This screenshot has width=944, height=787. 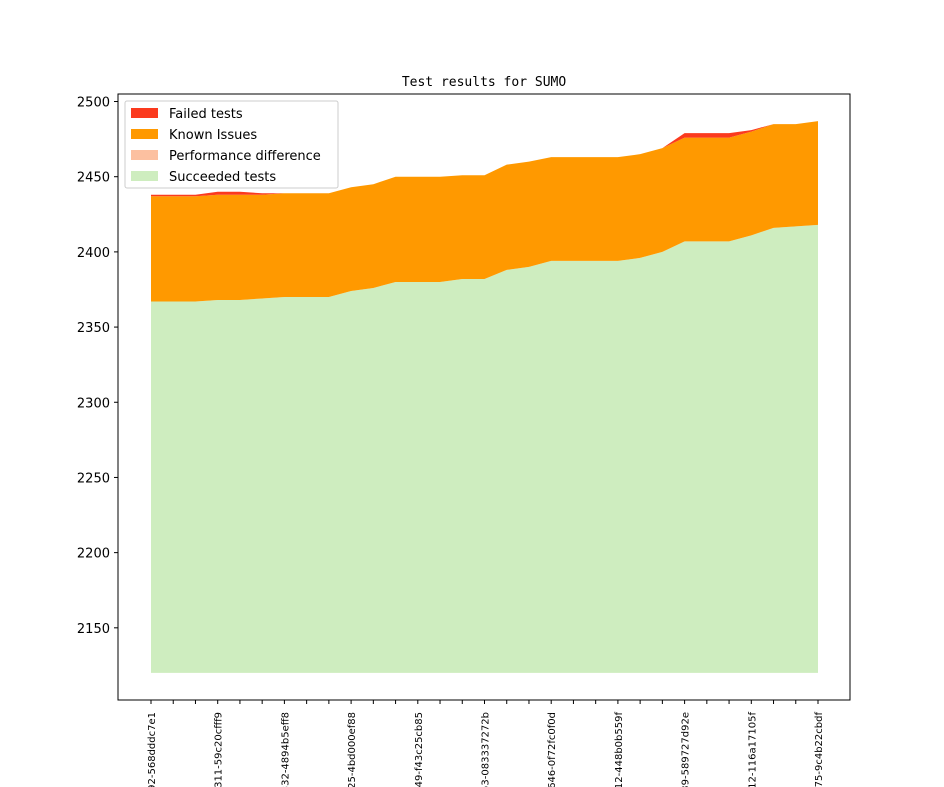 I want to click on x-tick-label: 25-4bd000ef88, so click(x=352, y=749).